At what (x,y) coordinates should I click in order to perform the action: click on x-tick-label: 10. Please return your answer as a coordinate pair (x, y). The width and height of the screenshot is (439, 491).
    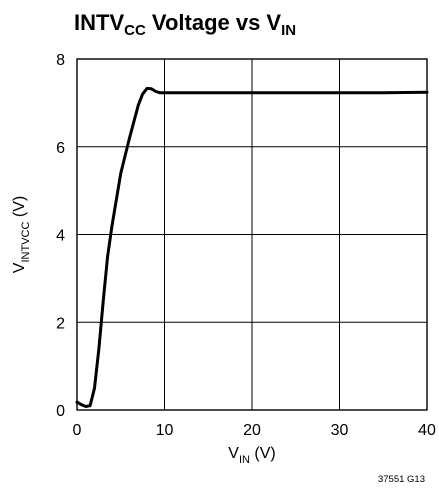
    Looking at the image, I should click on (165, 430).